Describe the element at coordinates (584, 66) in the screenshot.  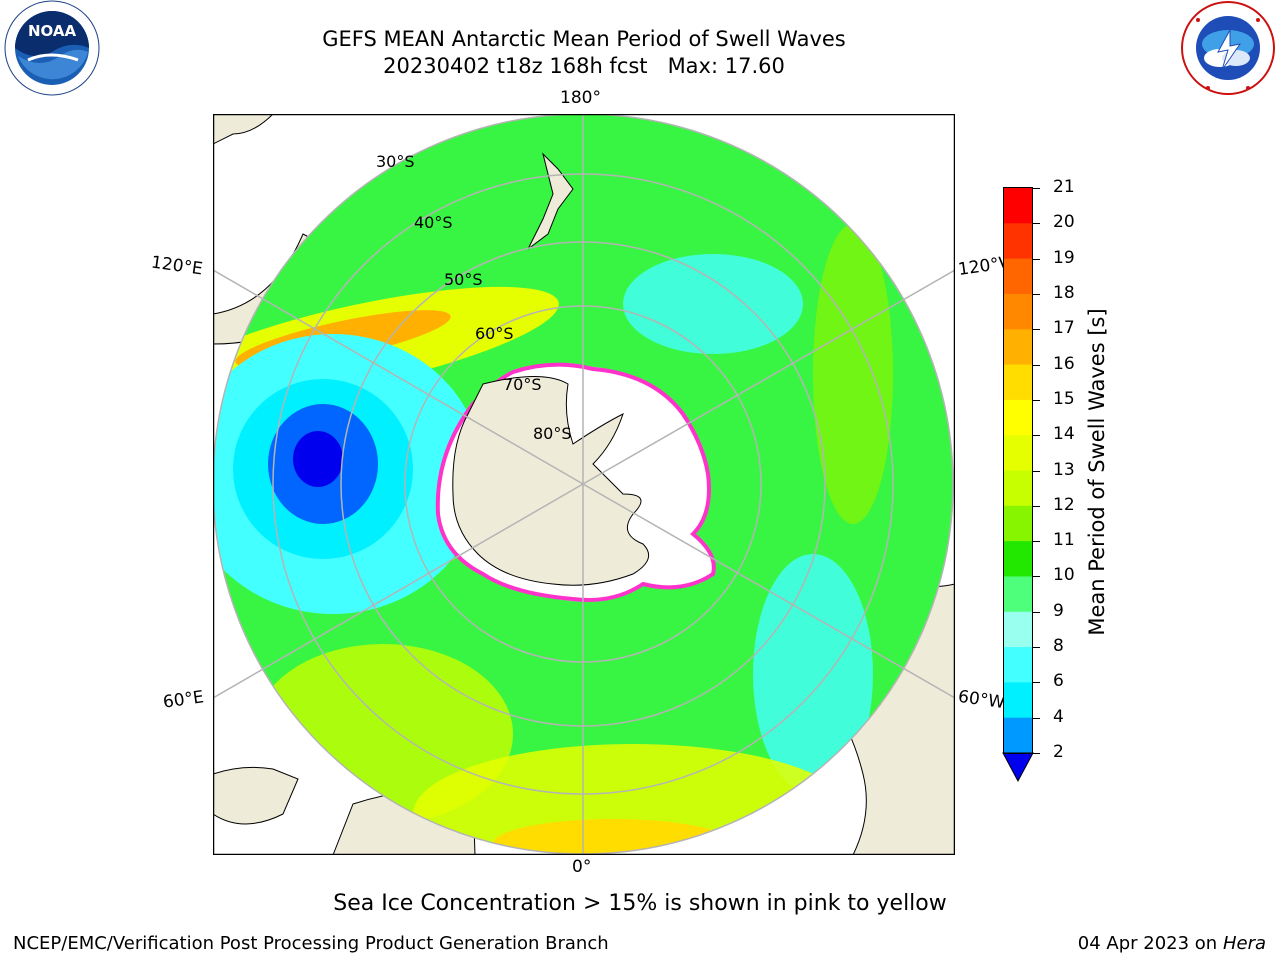
I see `chart-subtitle: 20230402 t18z 168h fcst Max: 17.60` at that location.